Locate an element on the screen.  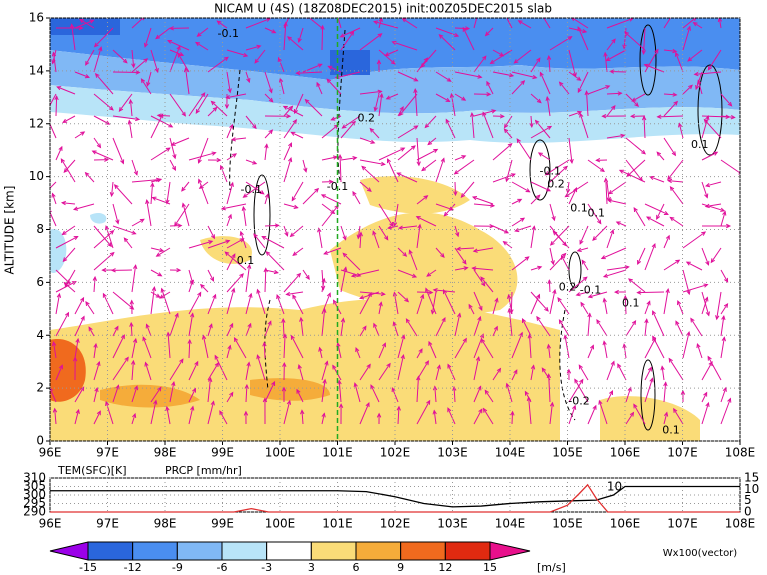
unit-label: [m/s] is located at coordinates (551, 567).